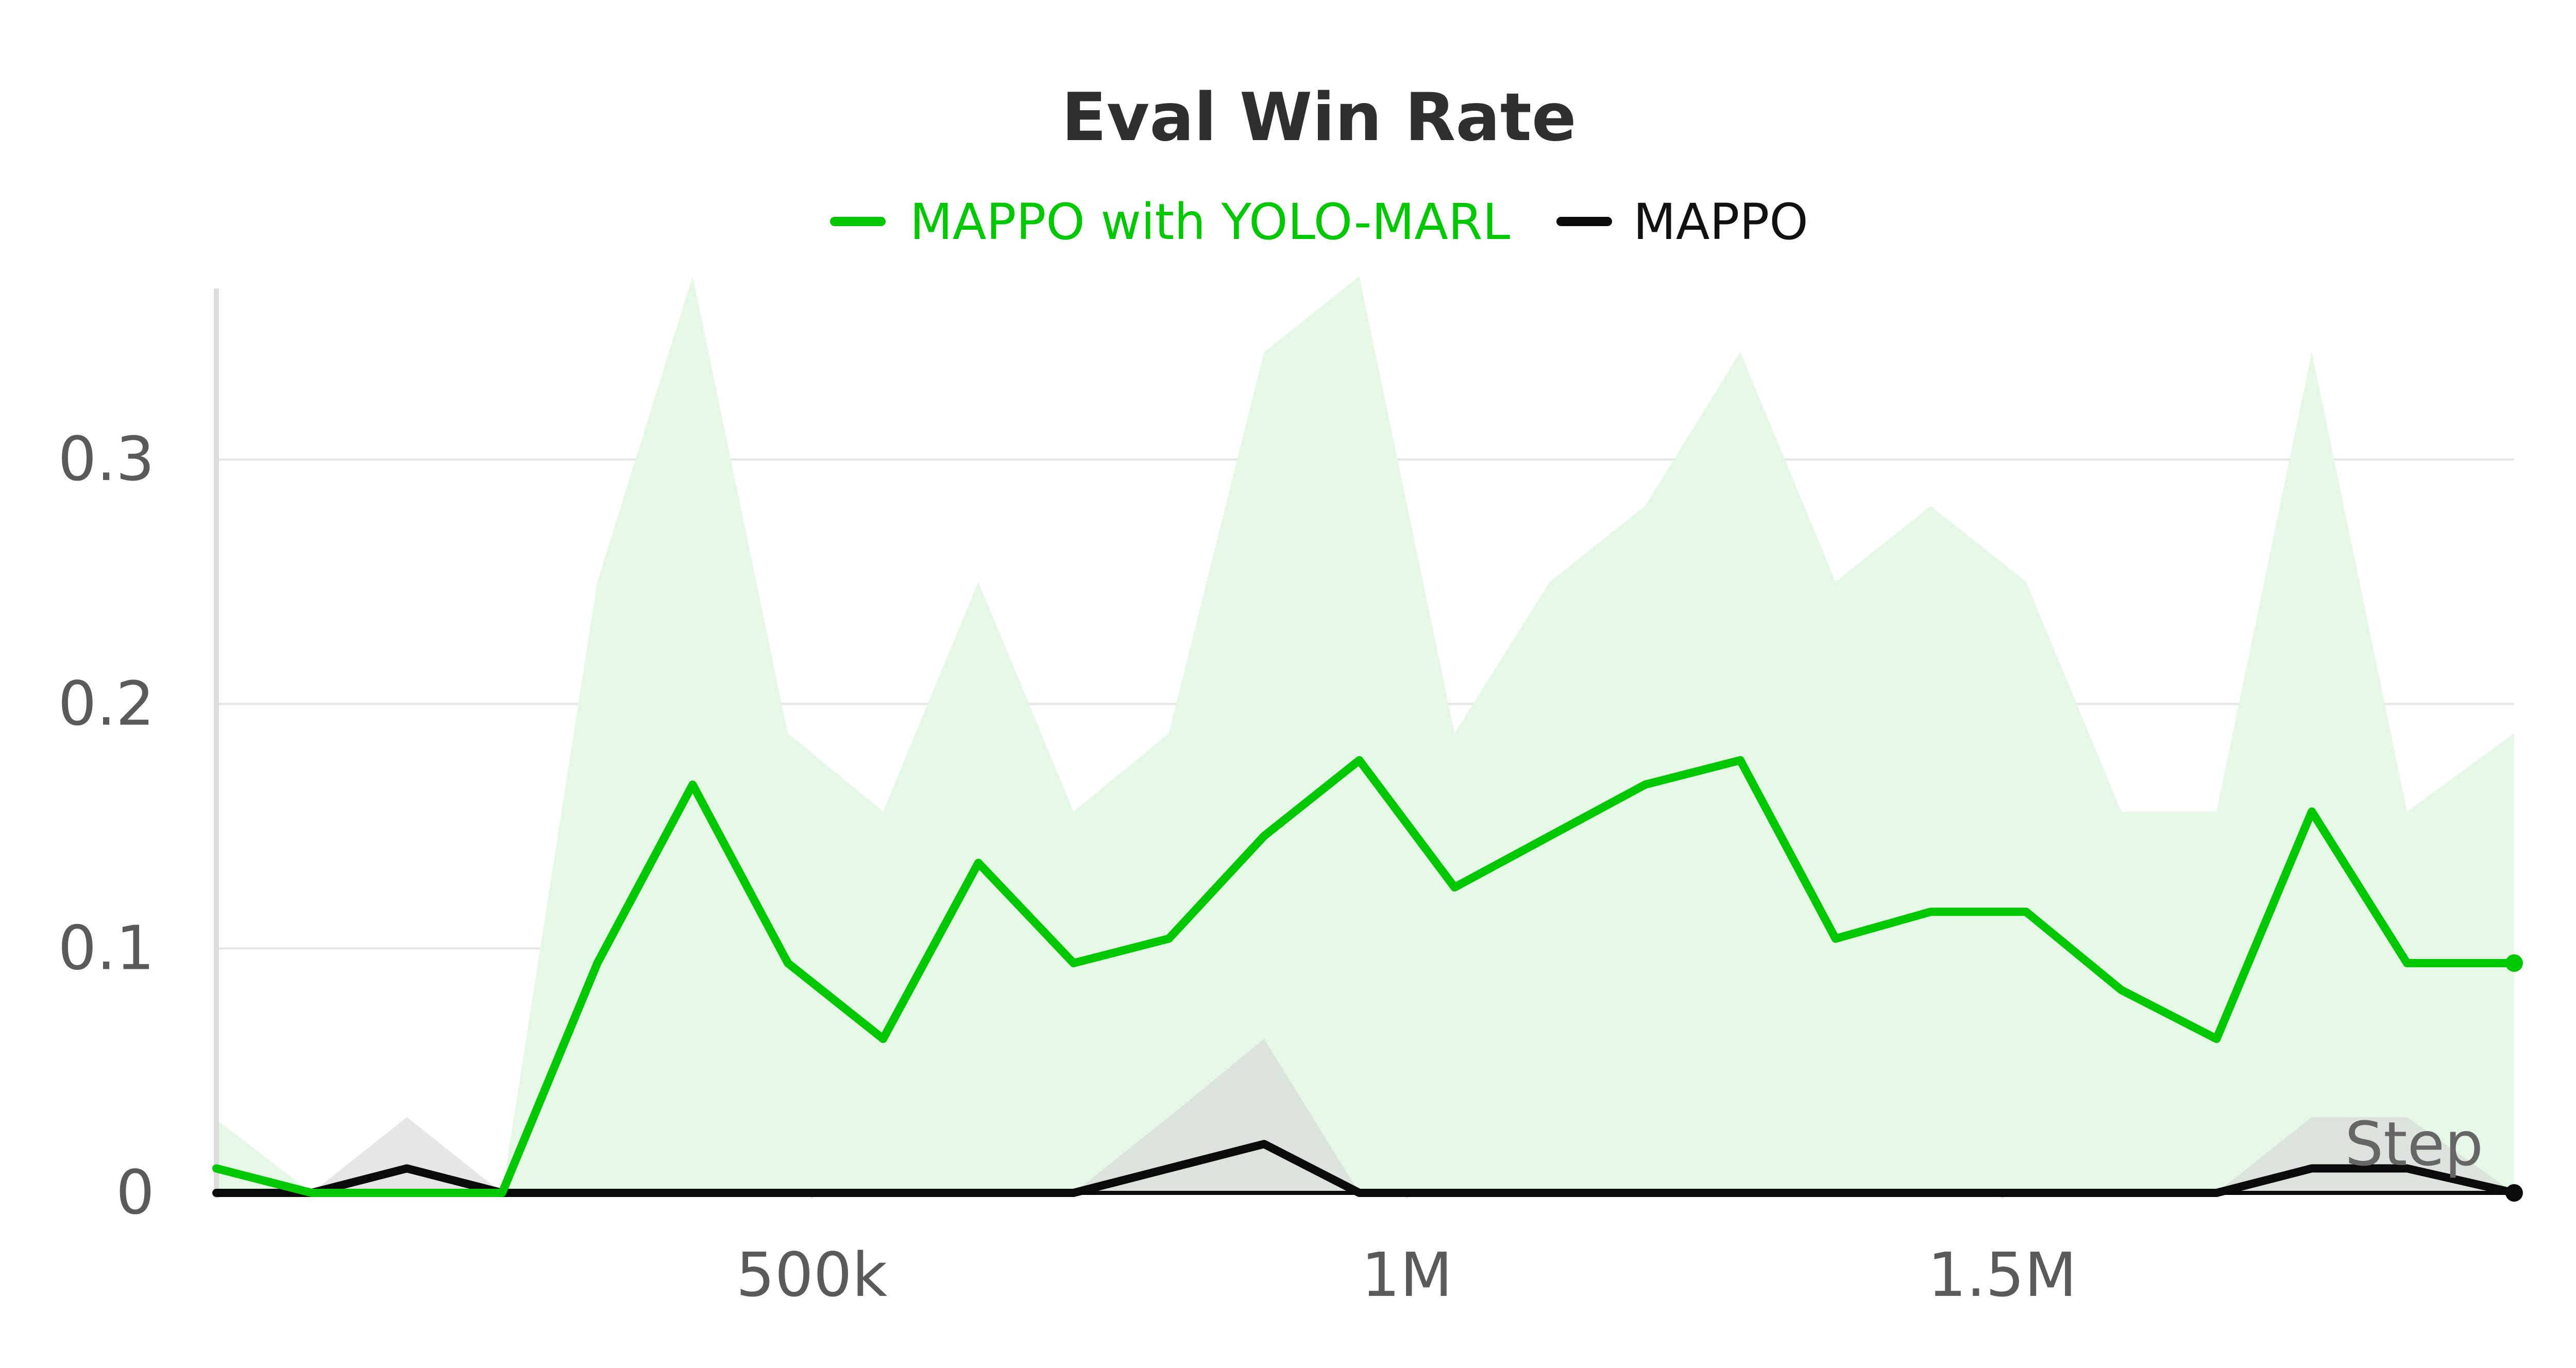 This screenshot has width=2576, height=1368. What do you see at coordinates (106, 703) in the screenshot?
I see `y-tick-label-2: 0.2` at bounding box center [106, 703].